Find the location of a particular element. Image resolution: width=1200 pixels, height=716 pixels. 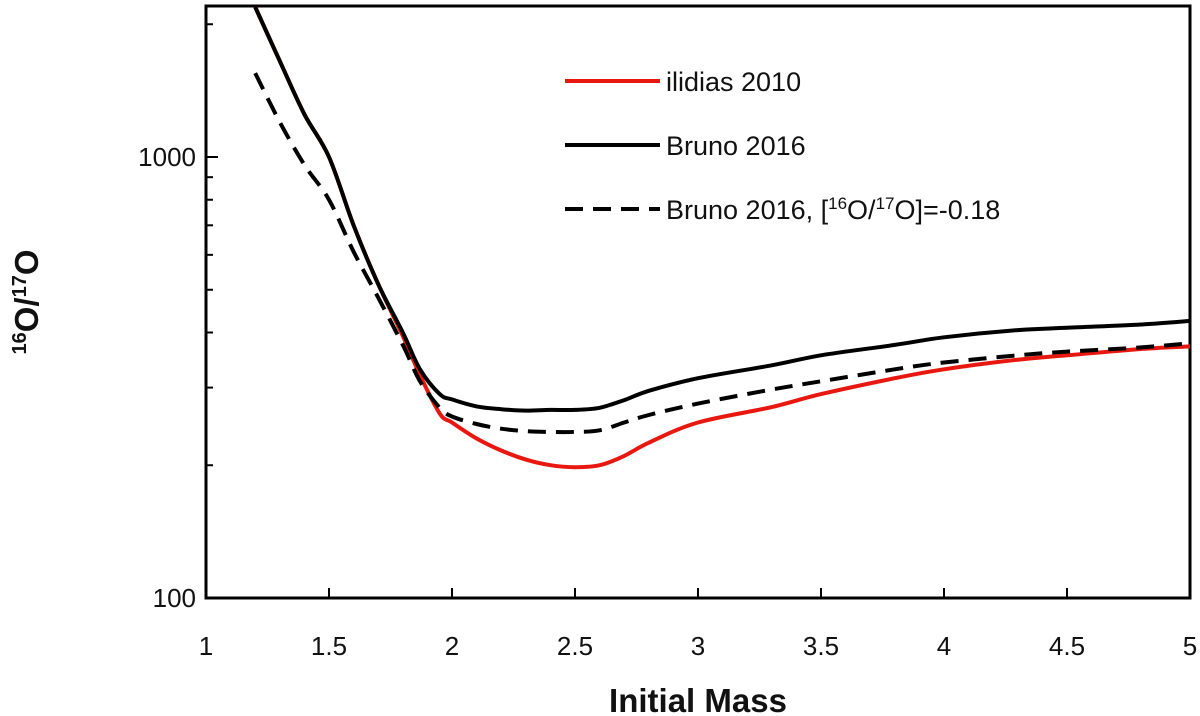

y-tick-label-1: 1000 is located at coordinates (167, 157).